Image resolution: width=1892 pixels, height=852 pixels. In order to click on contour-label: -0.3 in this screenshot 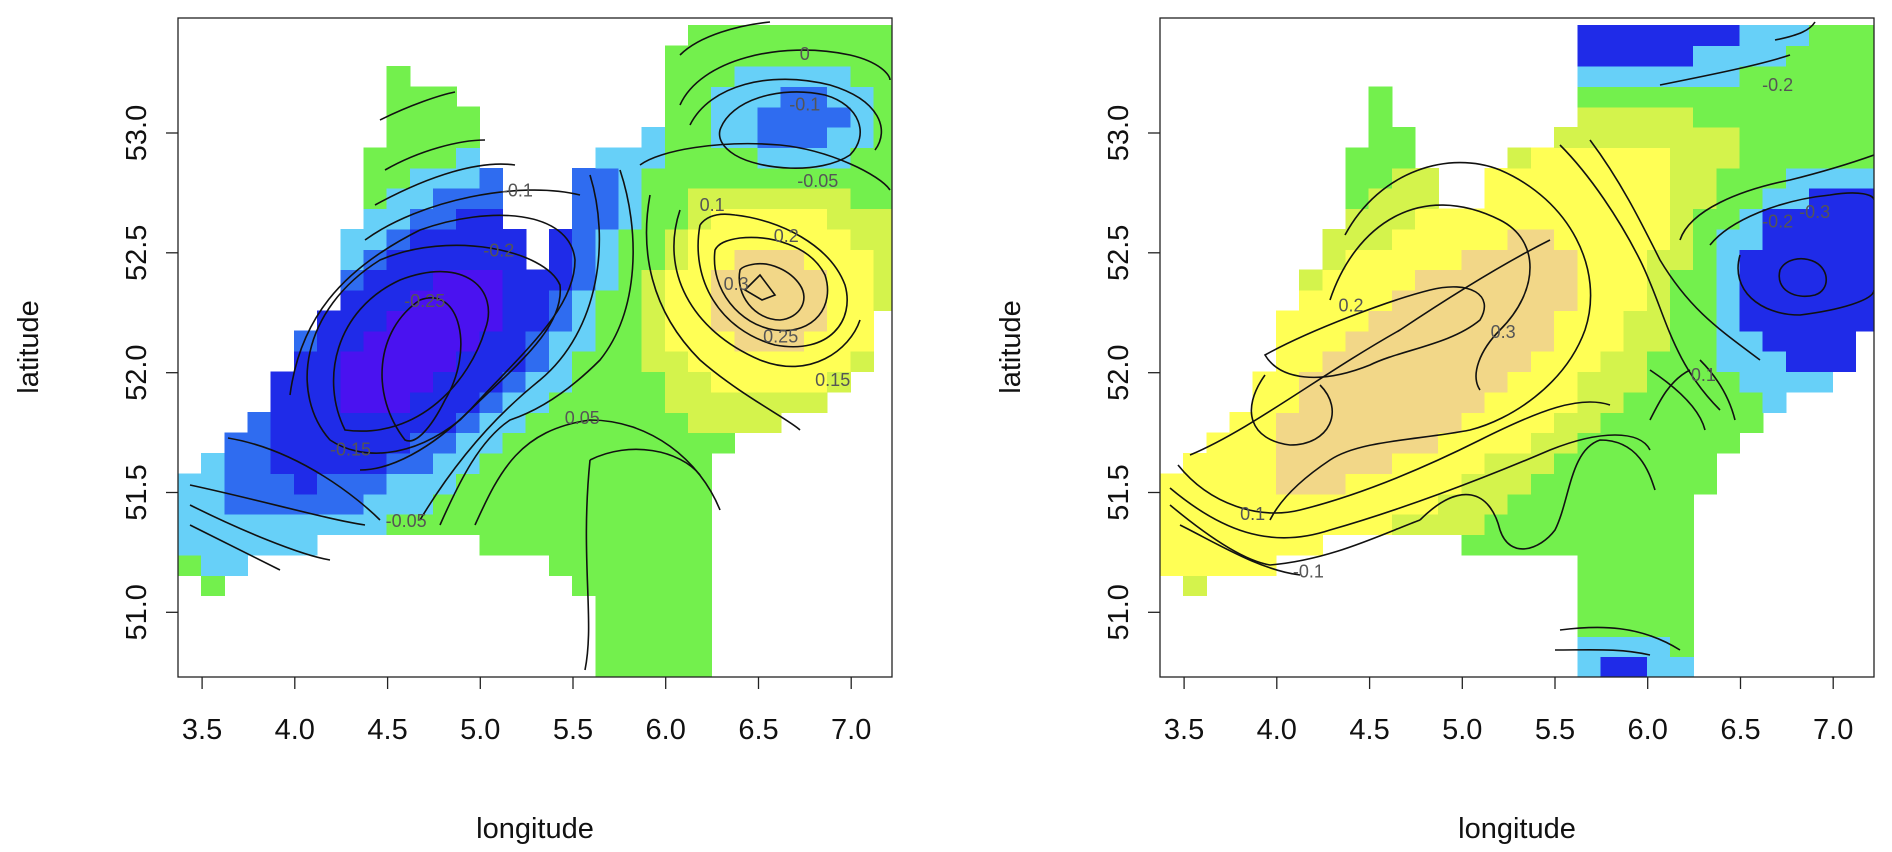, I will do `click(1814, 212)`.